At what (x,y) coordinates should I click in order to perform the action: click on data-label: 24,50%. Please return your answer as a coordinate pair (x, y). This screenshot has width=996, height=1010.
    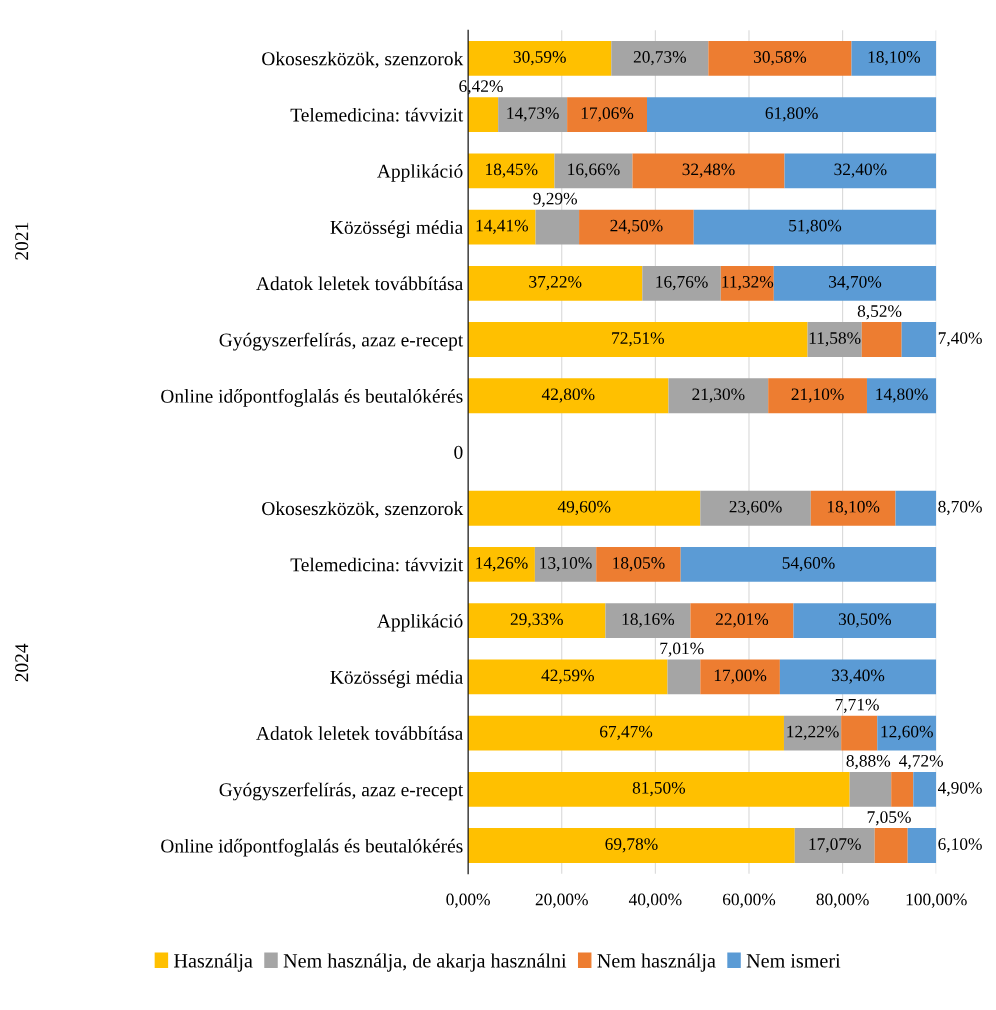
    Looking at the image, I should click on (636, 226).